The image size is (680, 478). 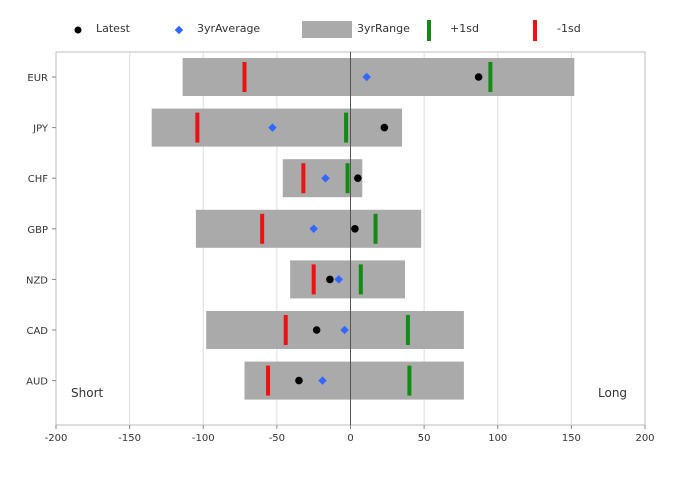 I want to click on legend-latest-marker, so click(x=78, y=30).